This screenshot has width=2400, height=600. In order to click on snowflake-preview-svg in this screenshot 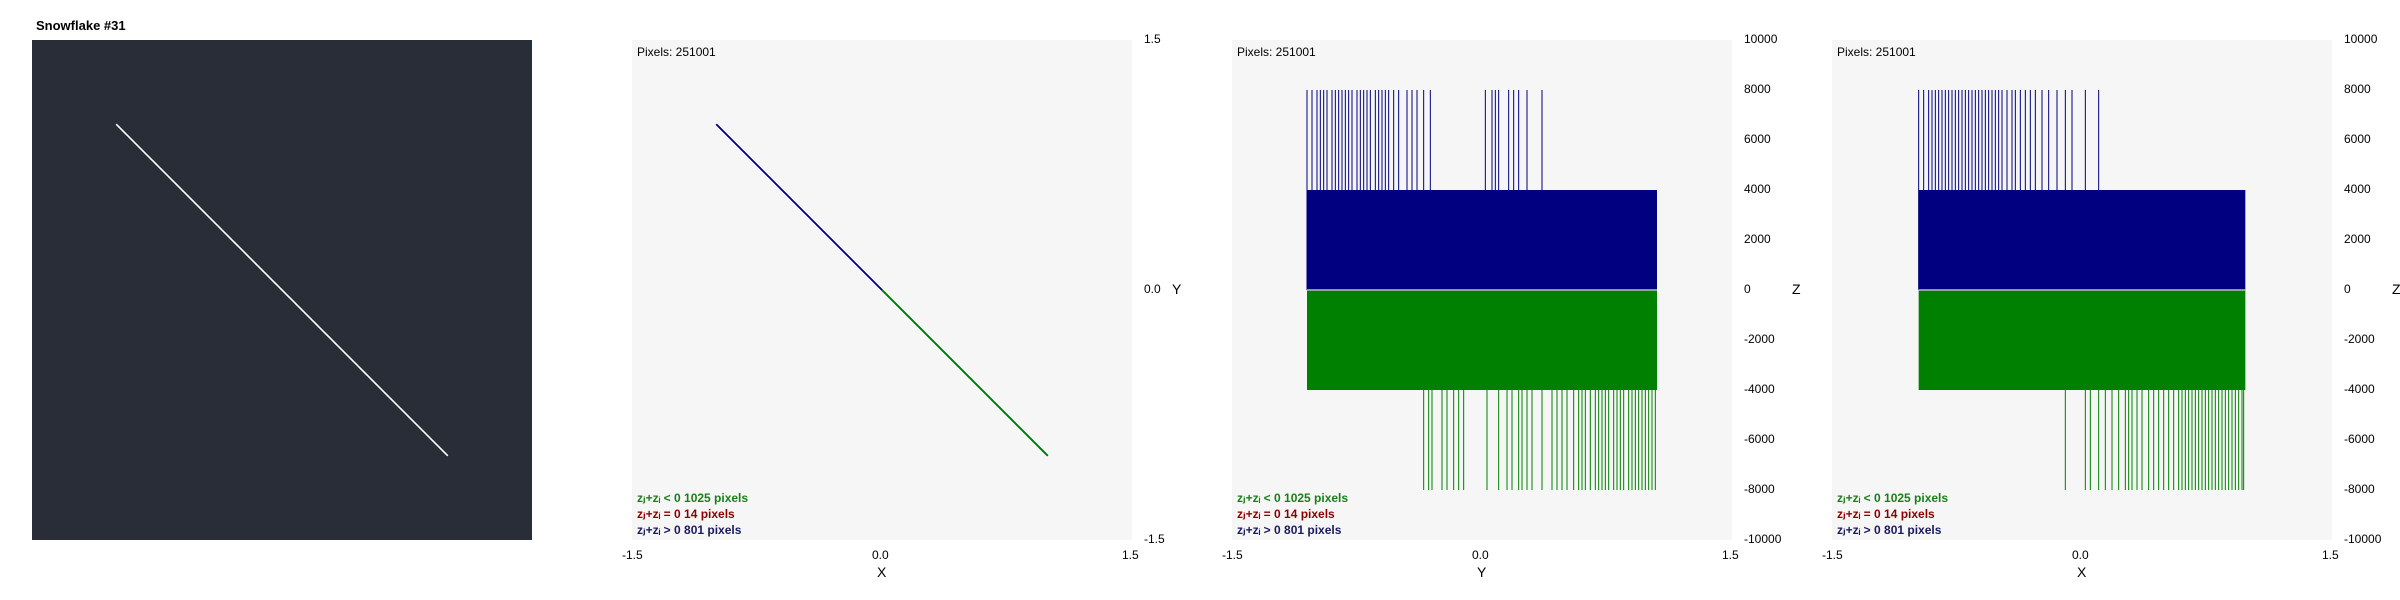, I will do `click(282, 290)`.